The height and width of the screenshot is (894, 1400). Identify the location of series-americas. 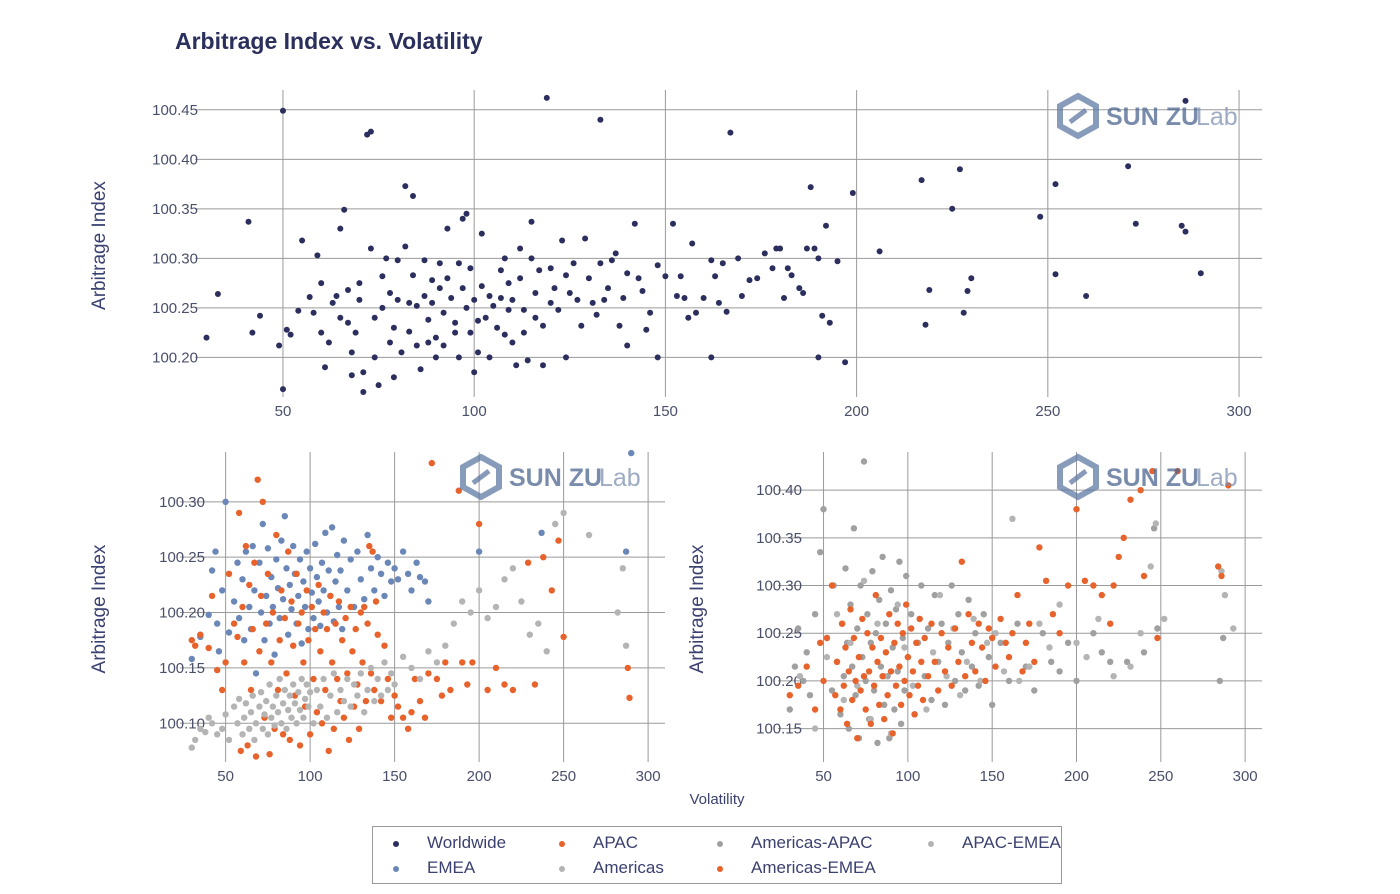
(409, 630).